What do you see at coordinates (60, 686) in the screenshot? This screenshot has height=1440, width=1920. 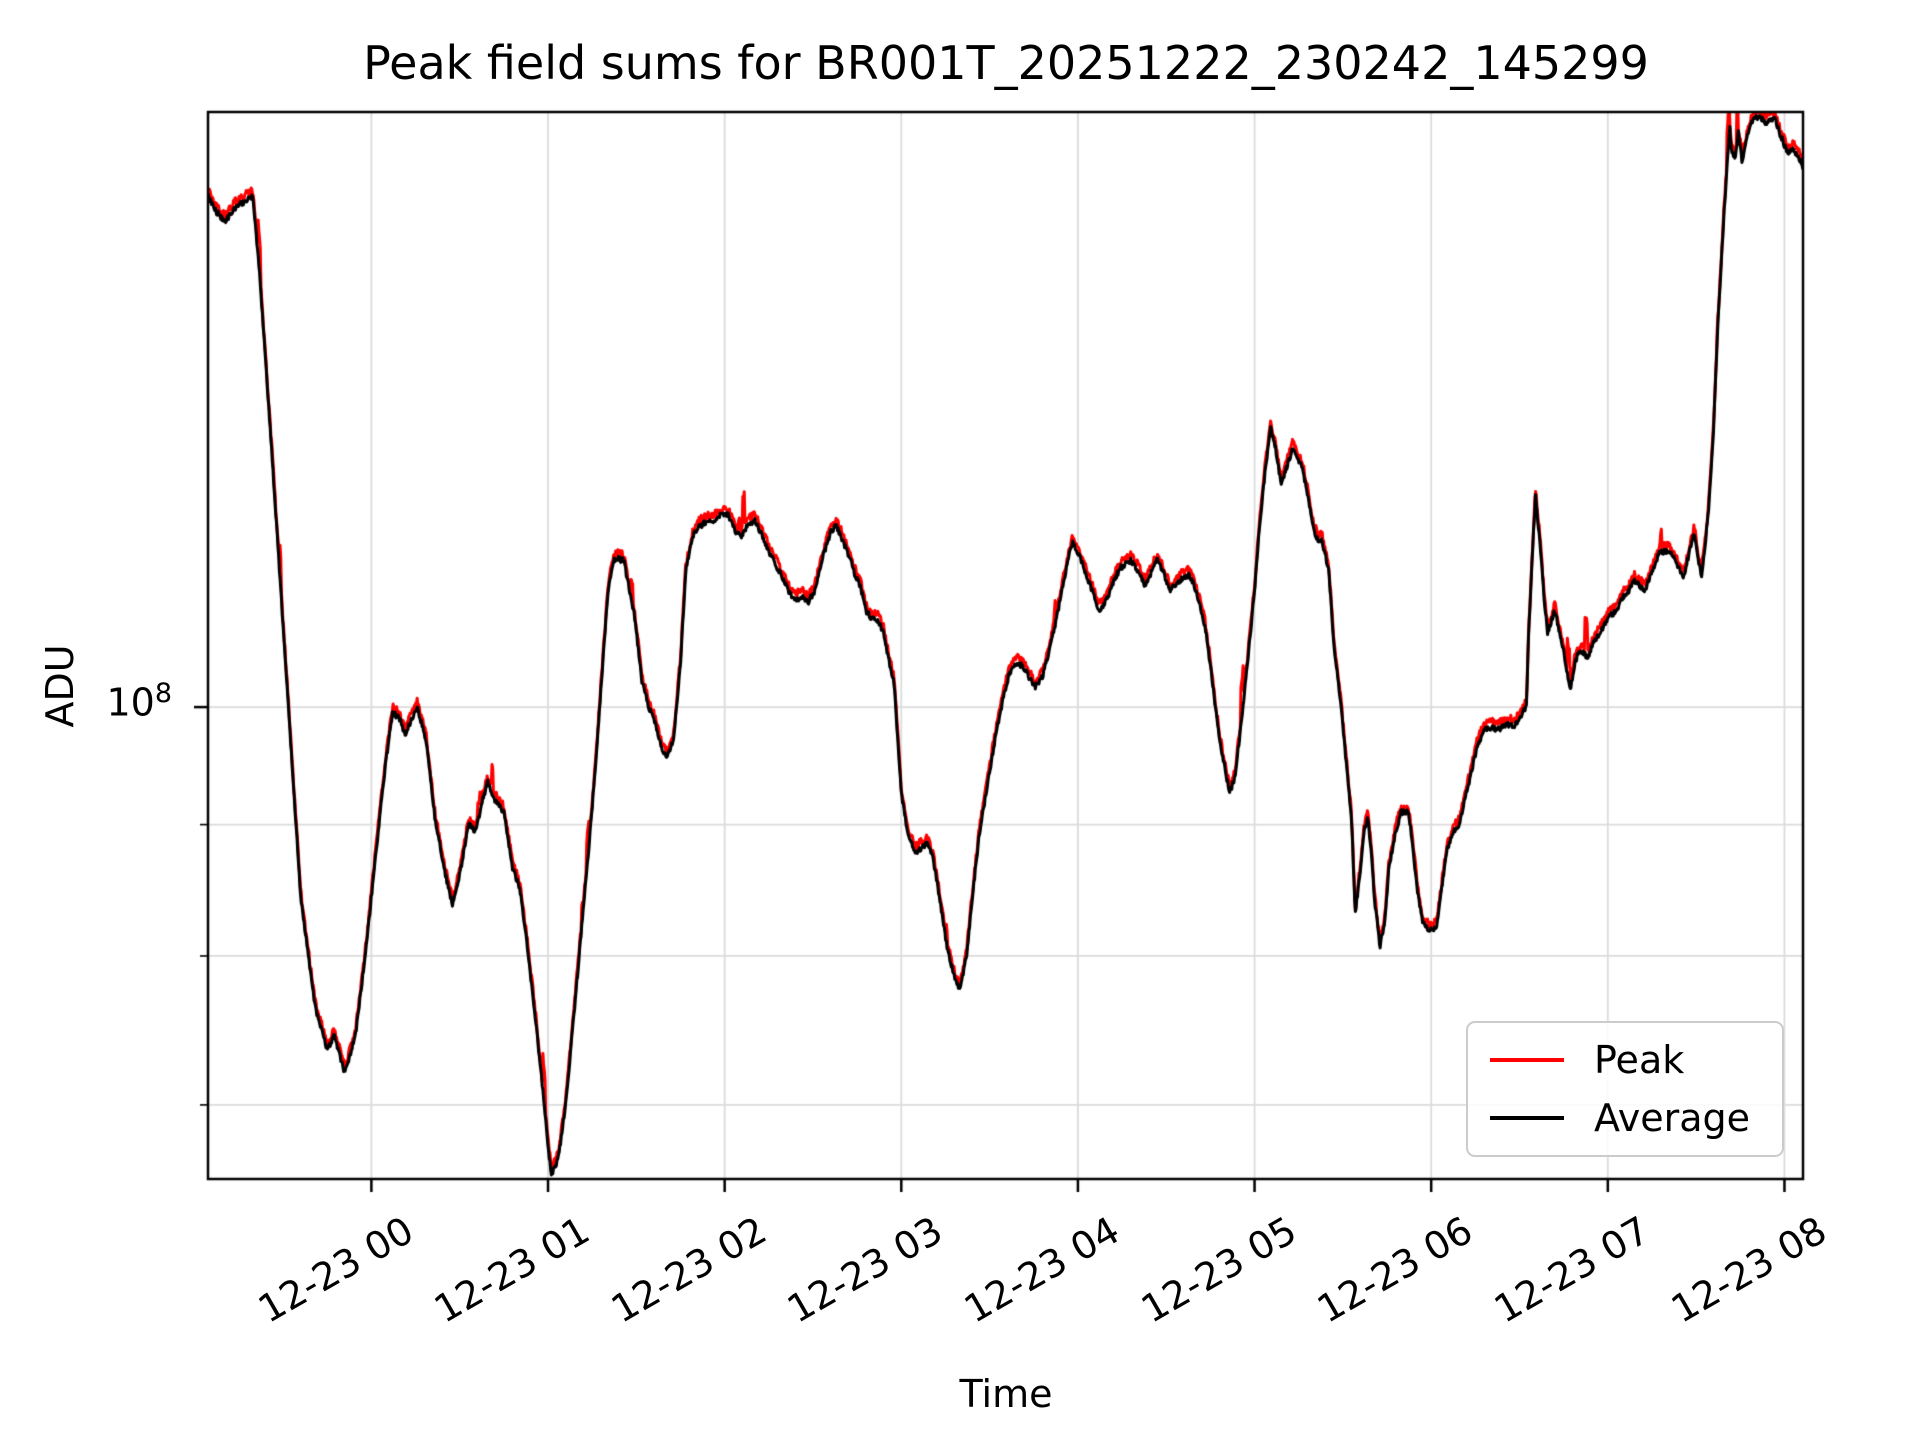 I see `y-axis-label: ADU` at bounding box center [60, 686].